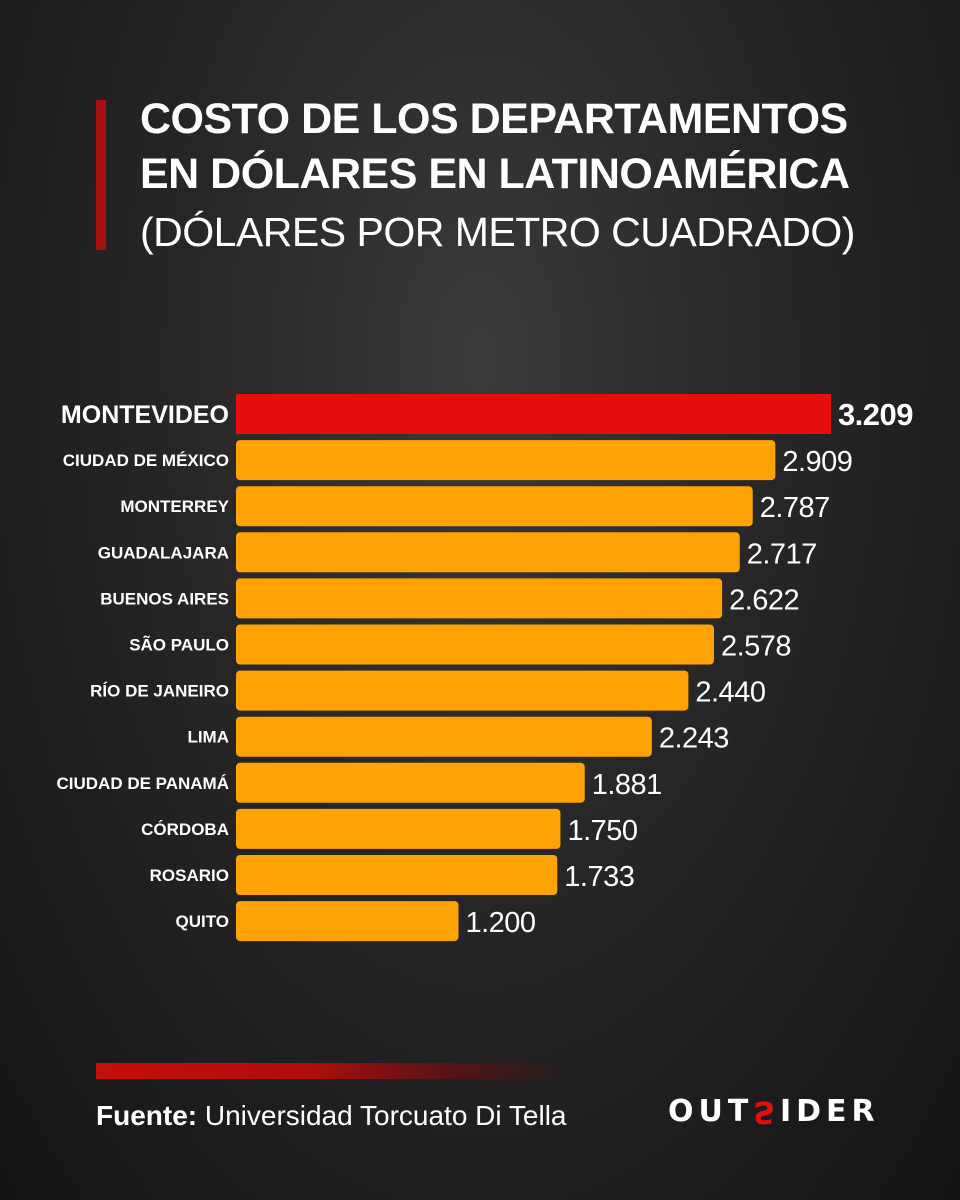 The height and width of the screenshot is (1200, 960). What do you see at coordinates (756, 647) in the screenshot?
I see `value-label-5: 2.578` at bounding box center [756, 647].